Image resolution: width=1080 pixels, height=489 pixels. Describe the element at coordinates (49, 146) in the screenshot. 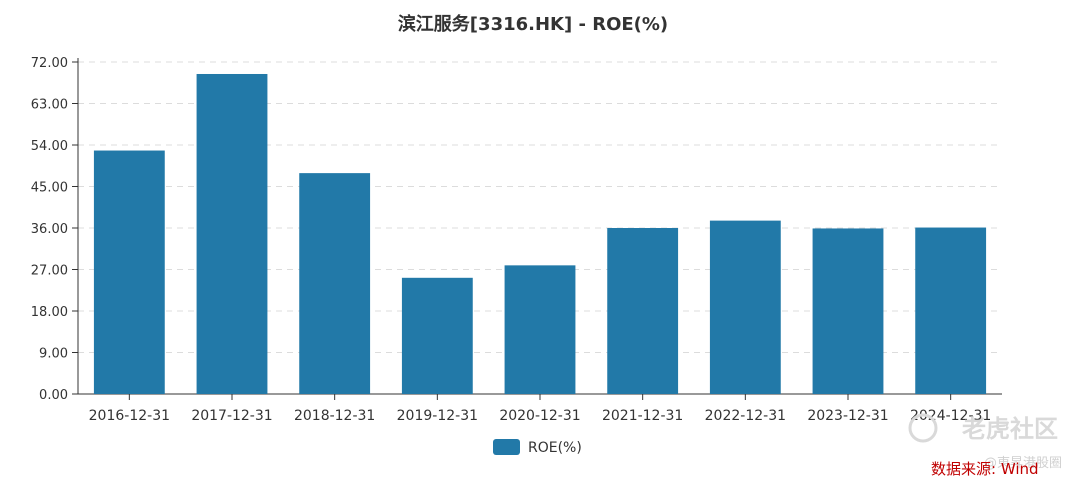

I see `y-tick-label: 54.00` at that location.